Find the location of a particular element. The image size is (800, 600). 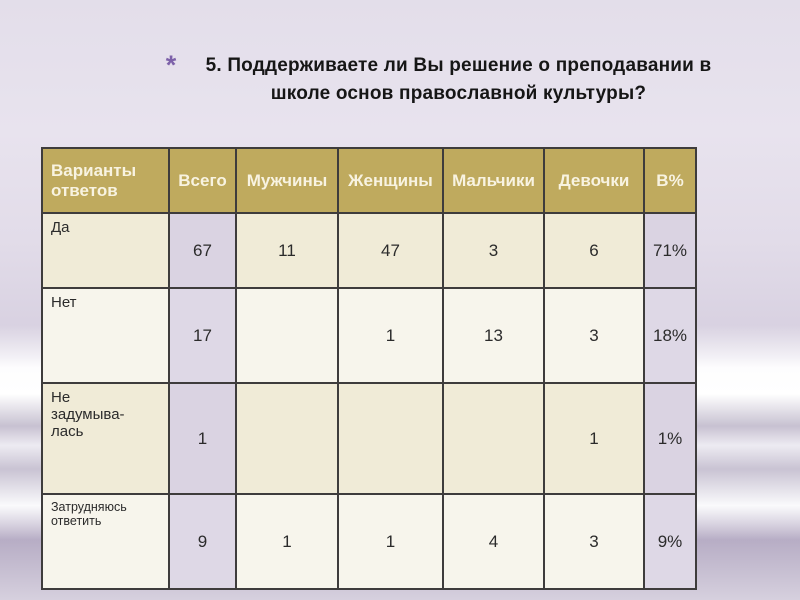

row-label: Да is located at coordinates (105, 250).